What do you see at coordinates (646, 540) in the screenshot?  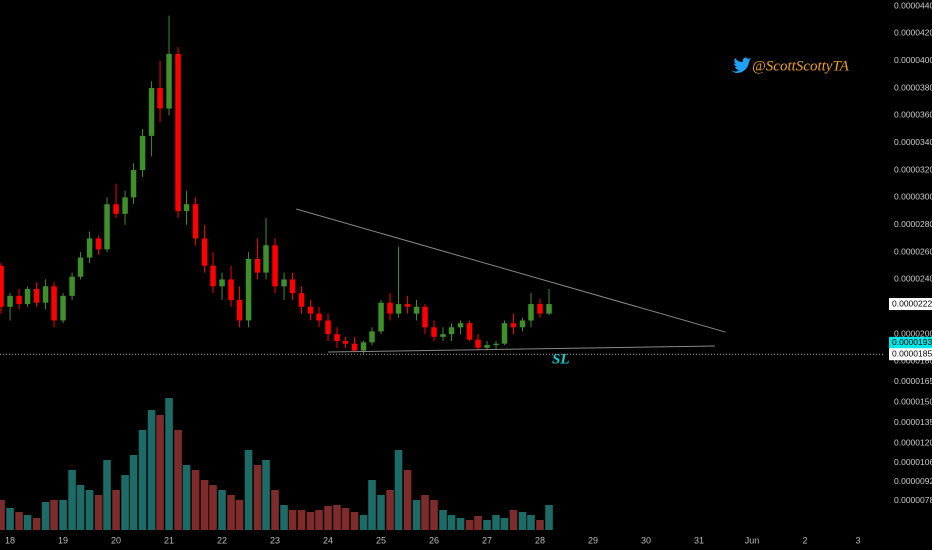 I see `x-tick-label: 30` at bounding box center [646, 540].